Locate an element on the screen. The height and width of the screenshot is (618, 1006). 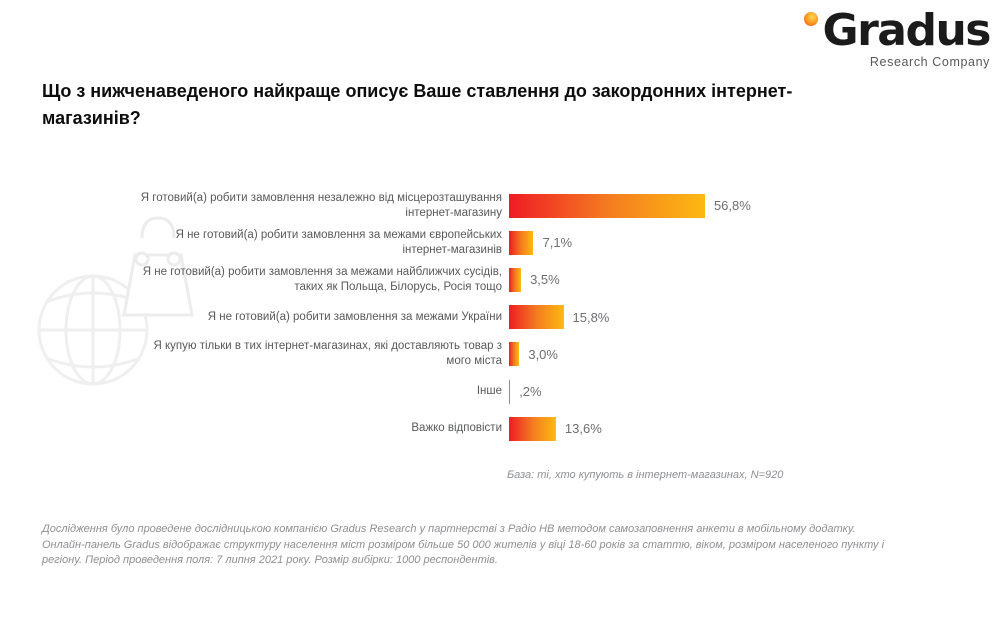
chart-row: Важко відповісти 13,6% is located at coordinates (503, 428).